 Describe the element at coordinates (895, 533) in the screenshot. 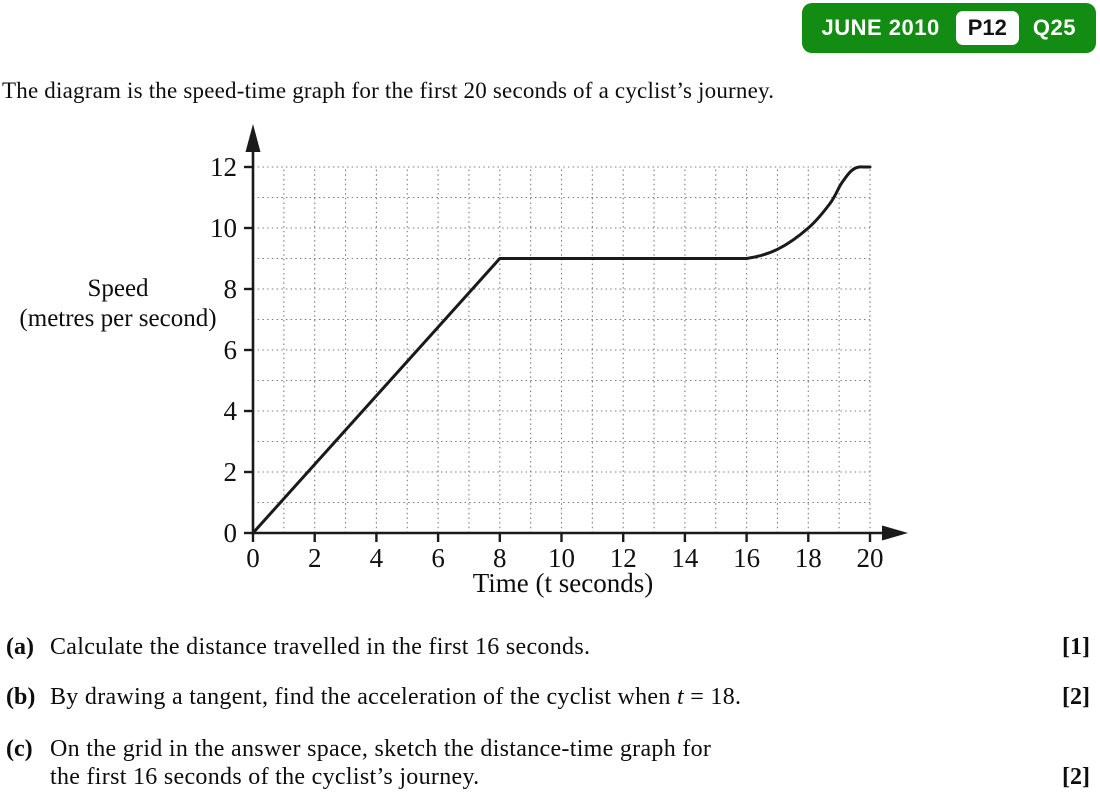

I see `x-axis-arrow-icon` at that location.